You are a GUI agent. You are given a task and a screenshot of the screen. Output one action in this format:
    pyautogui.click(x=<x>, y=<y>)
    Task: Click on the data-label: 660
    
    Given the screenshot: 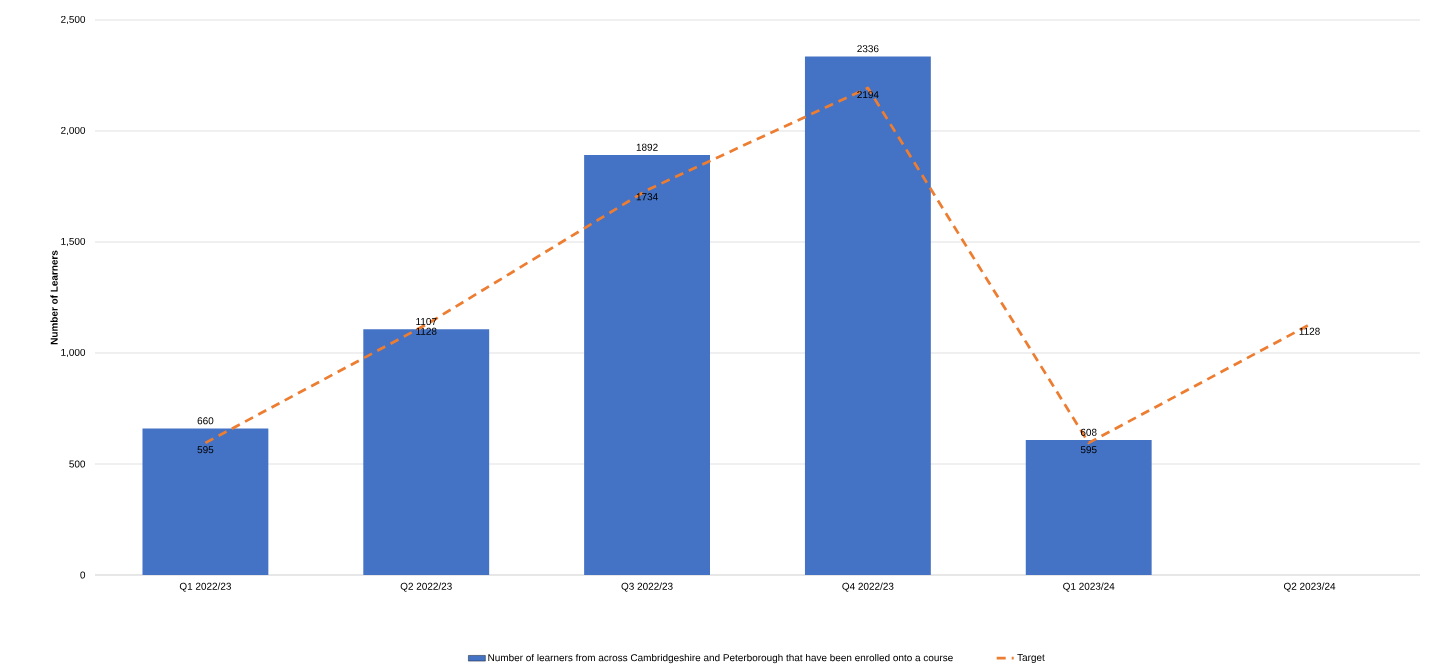 What is the action you would take?
    pyautogui.click(x=205, y=421)
    